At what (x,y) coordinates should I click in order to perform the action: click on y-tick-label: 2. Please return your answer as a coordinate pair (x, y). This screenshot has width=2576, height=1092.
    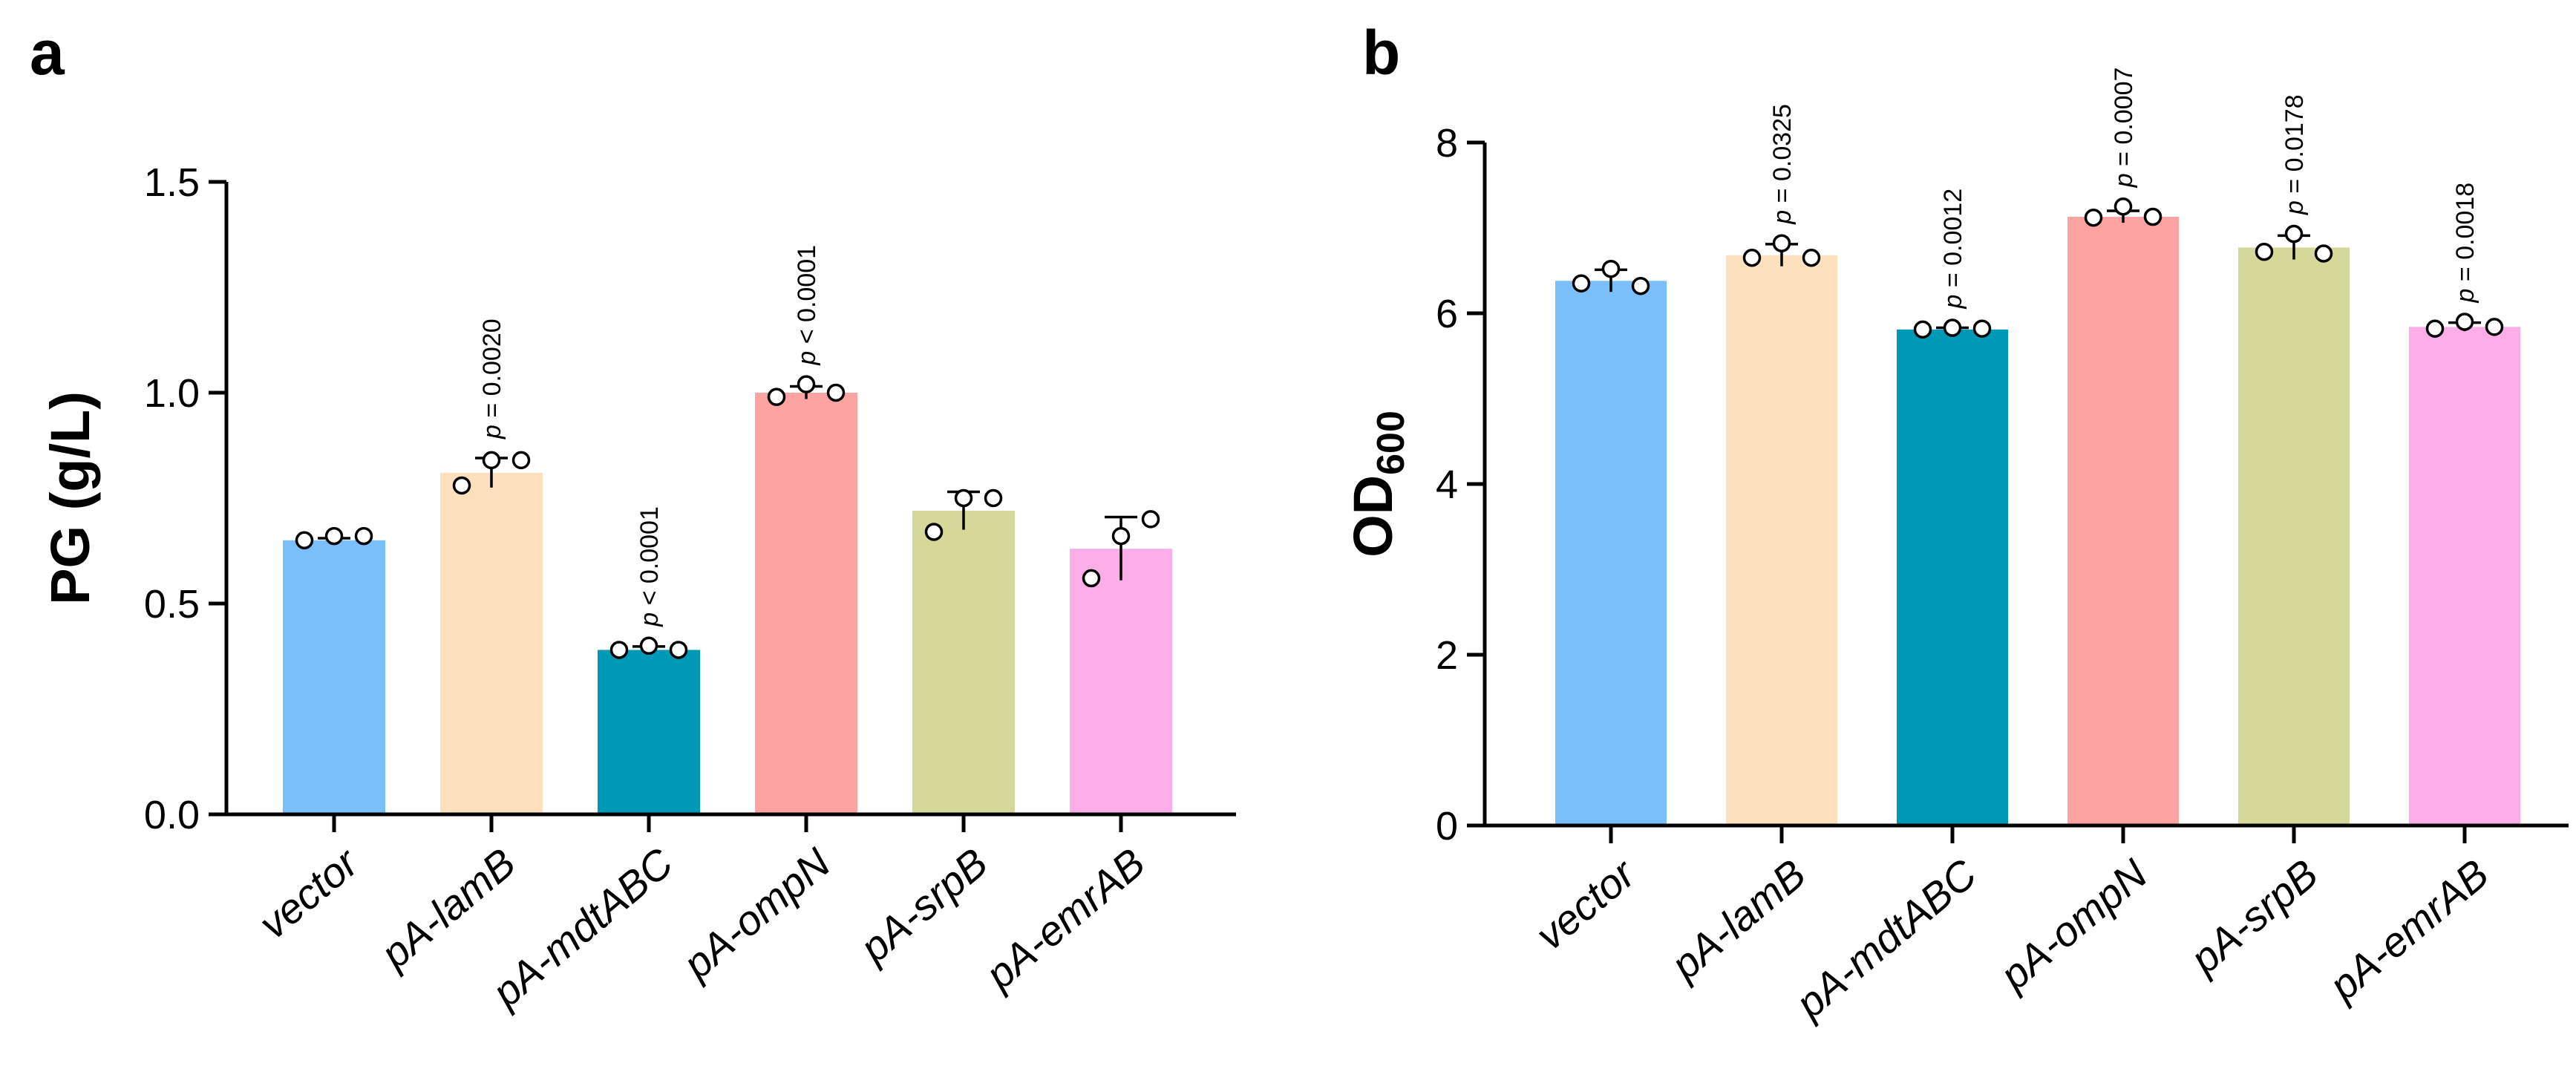
    Looking at the image, I should click on (1447, 655).